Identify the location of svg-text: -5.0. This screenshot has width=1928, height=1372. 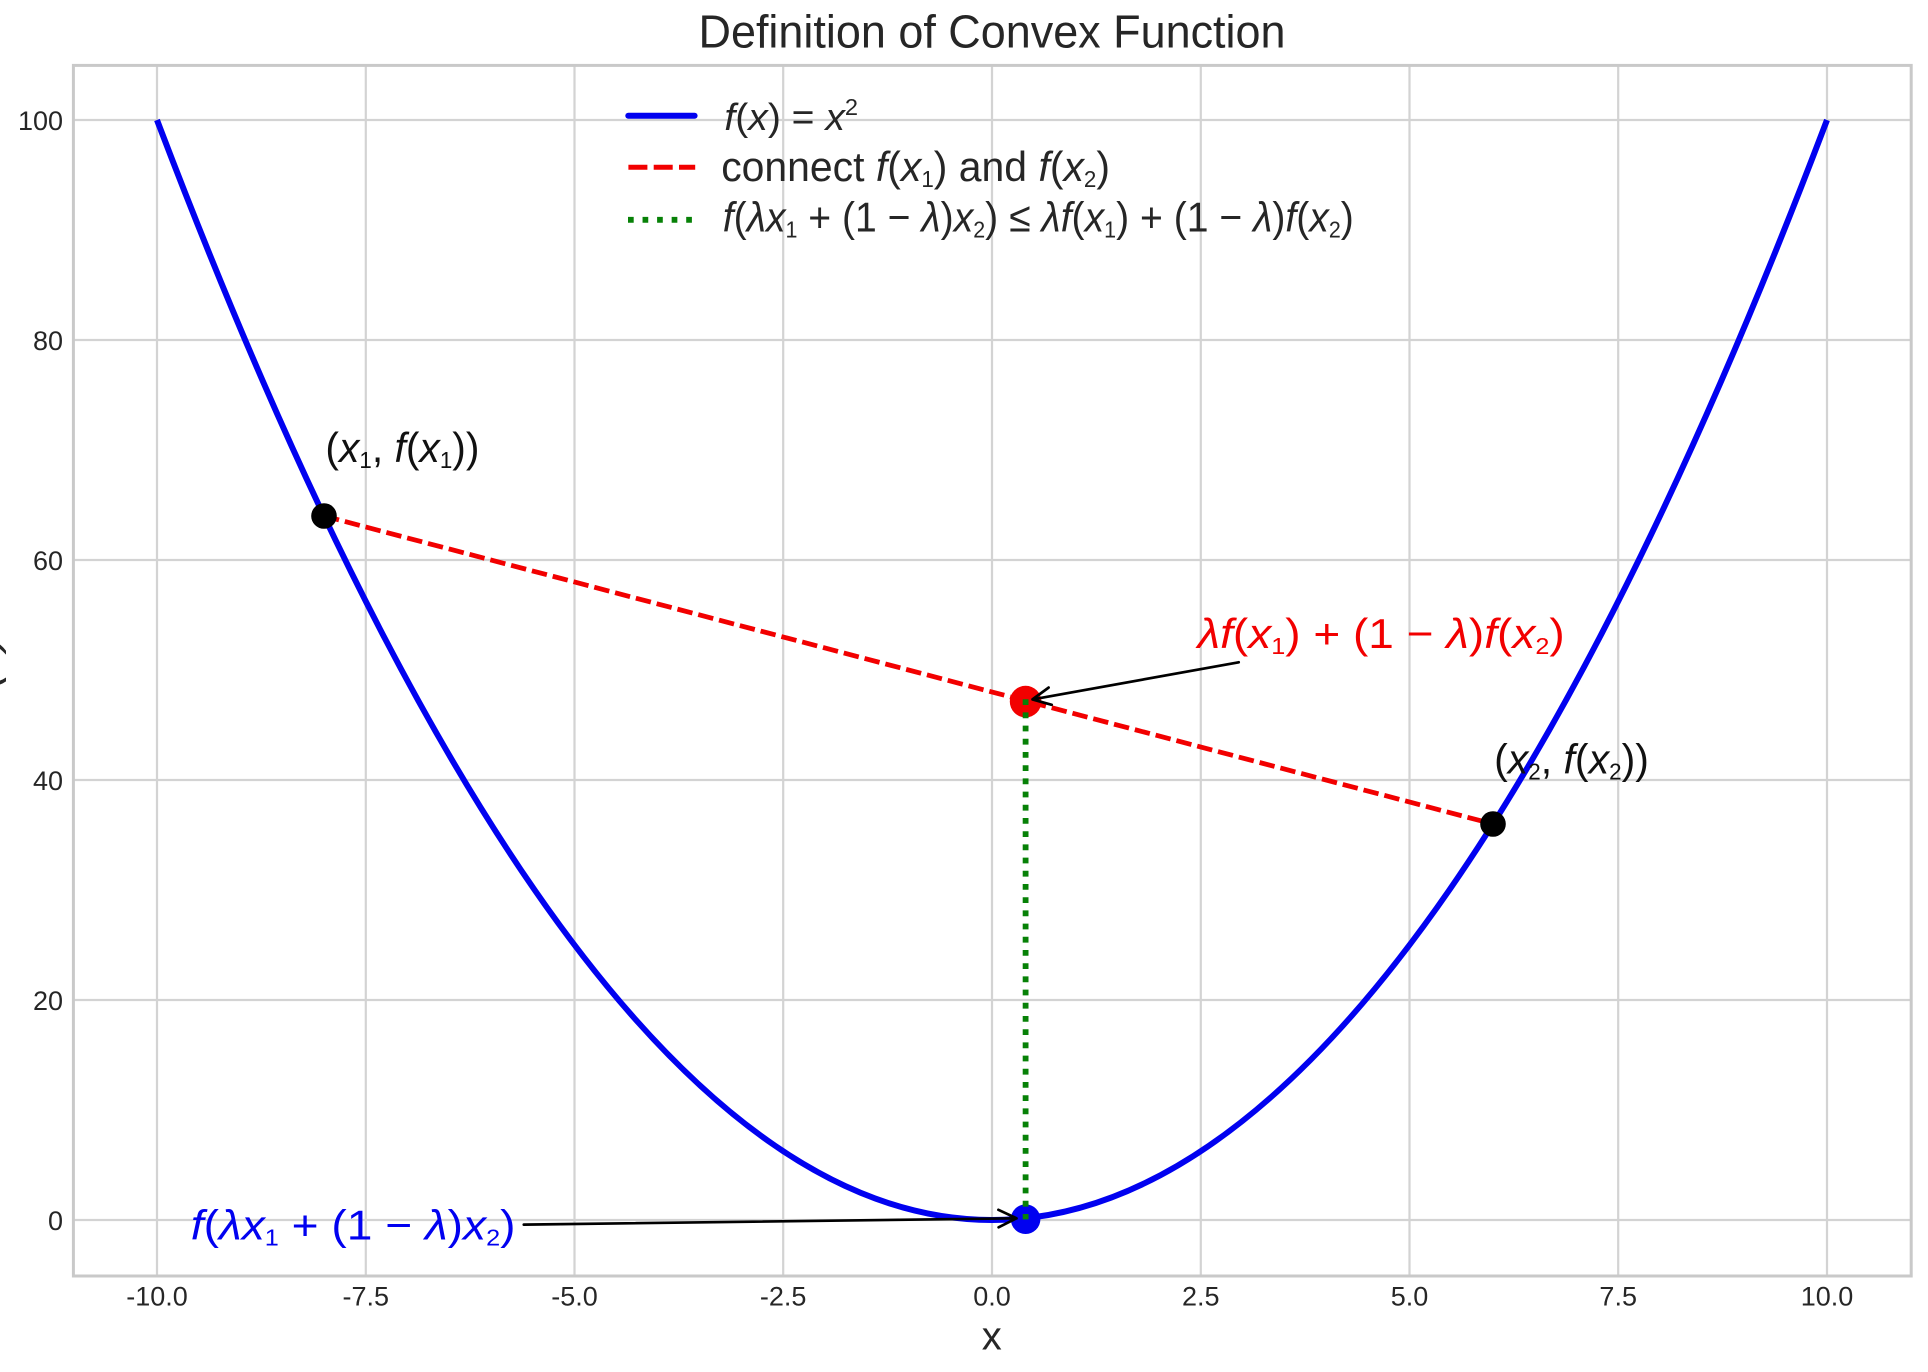
(574, 1297).